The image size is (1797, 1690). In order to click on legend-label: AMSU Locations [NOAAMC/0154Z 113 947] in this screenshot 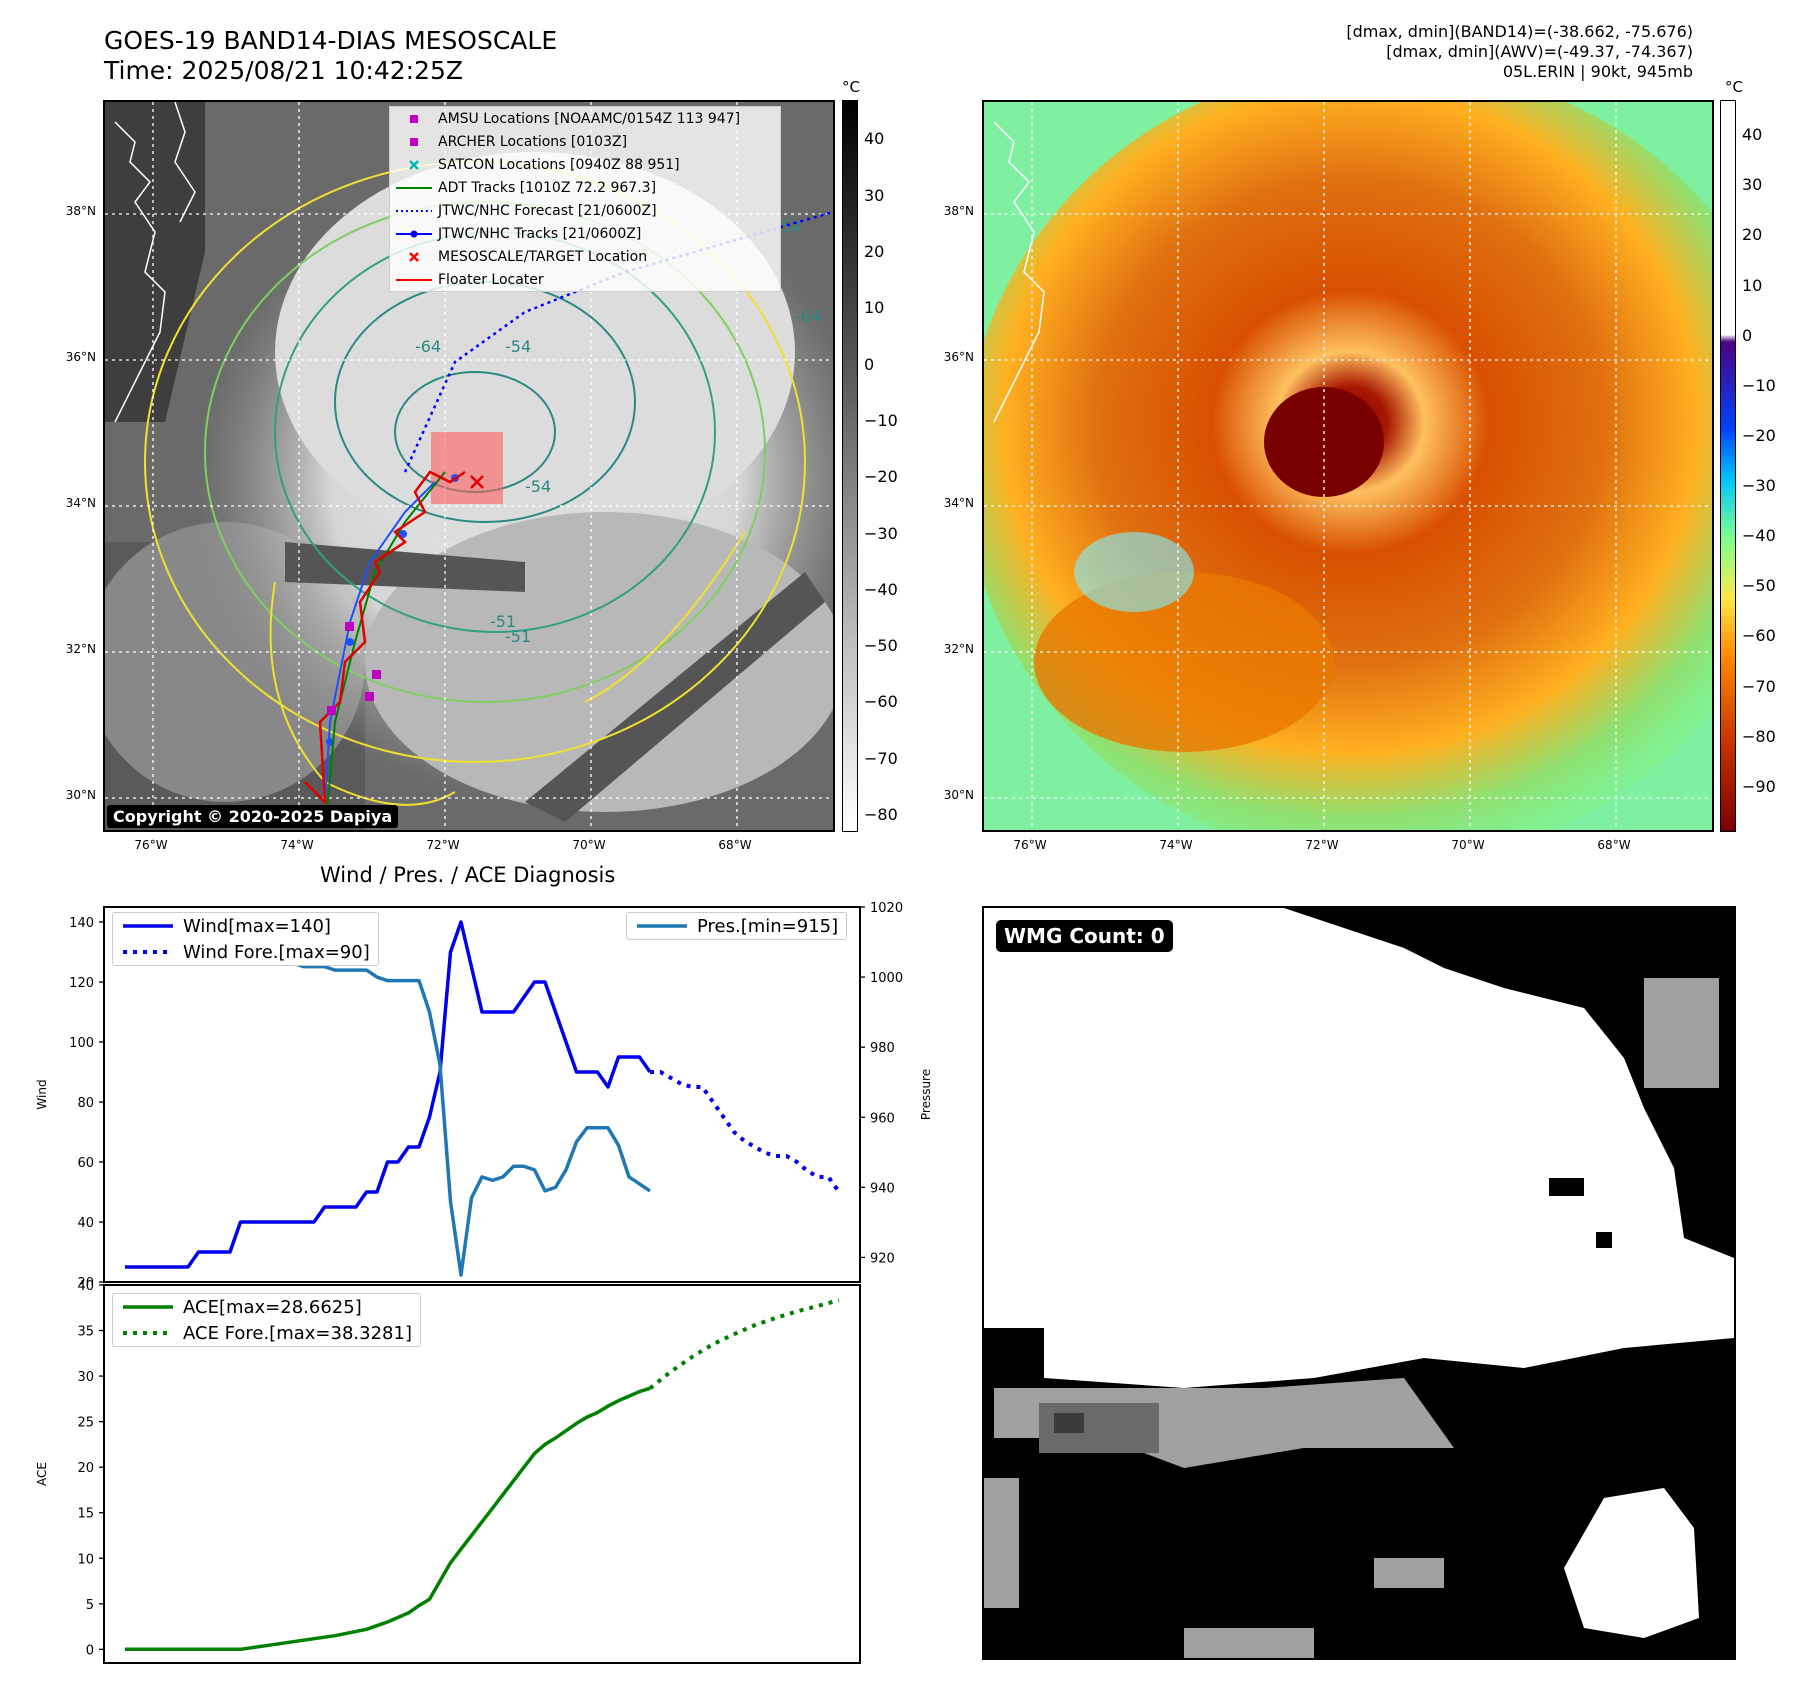, I will do `click(589, 118)`.